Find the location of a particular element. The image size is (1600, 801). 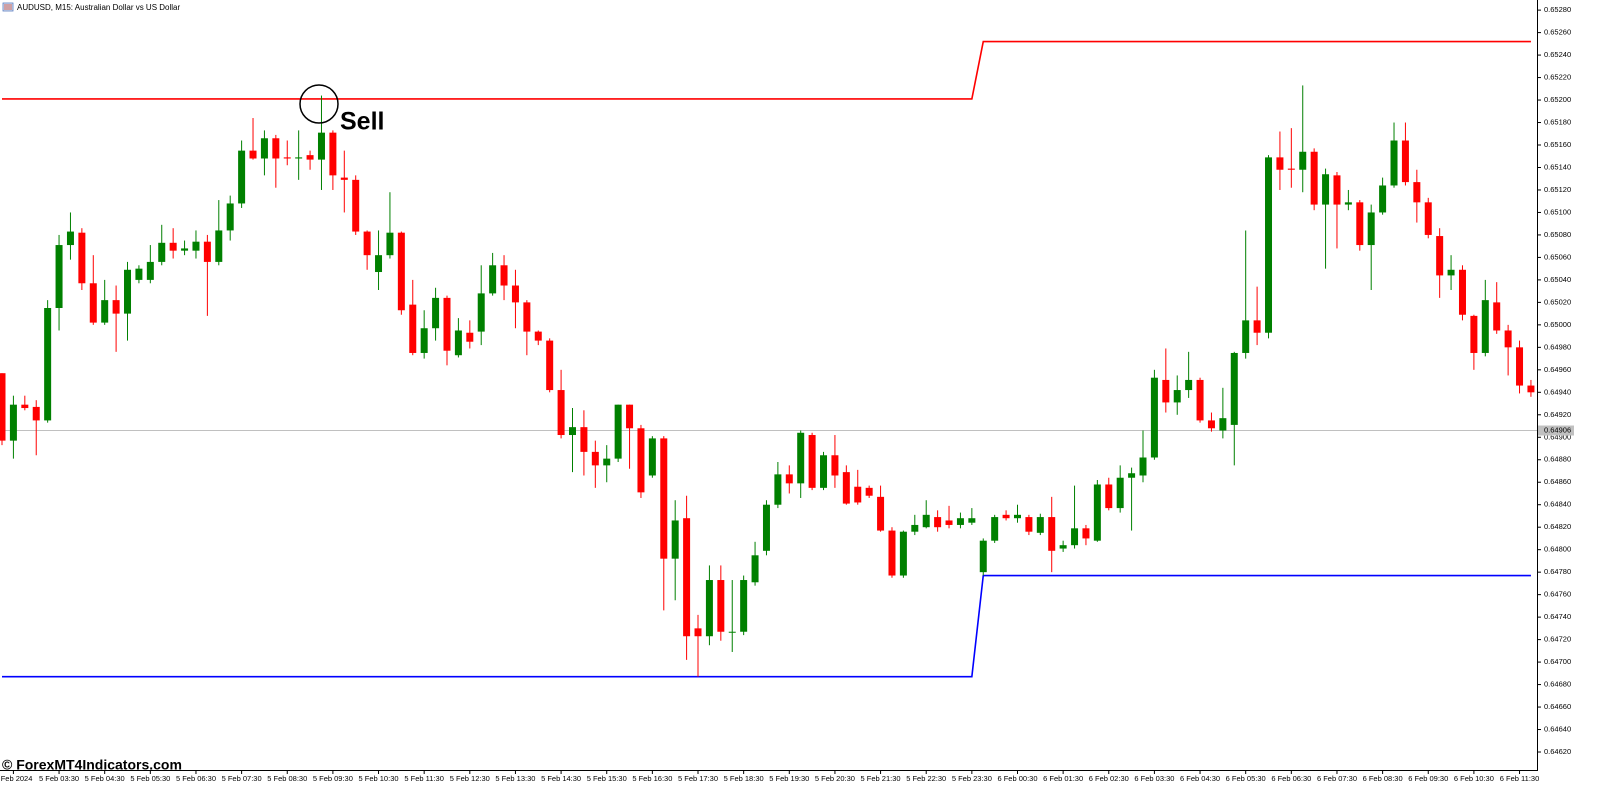

x-tick-label: 5 Feb 09:30 is located at coordinates (333, 778).